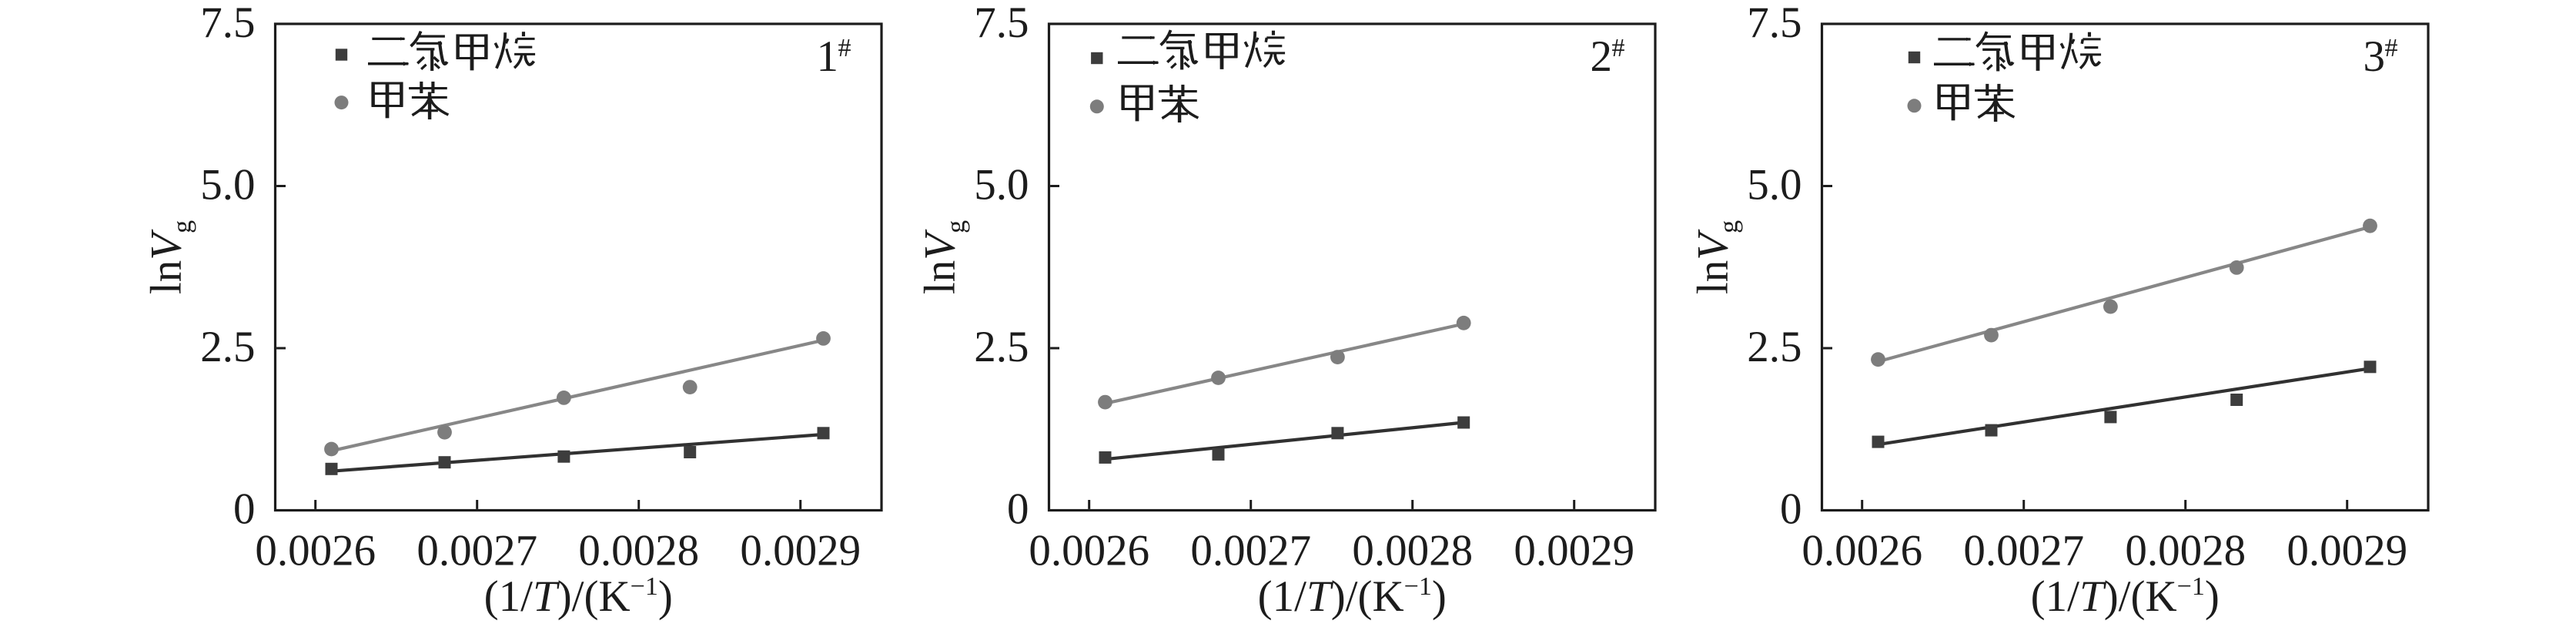 This screenshot has width=2576, height=627. I want to click on svg-text: 1, so click(828, 56).